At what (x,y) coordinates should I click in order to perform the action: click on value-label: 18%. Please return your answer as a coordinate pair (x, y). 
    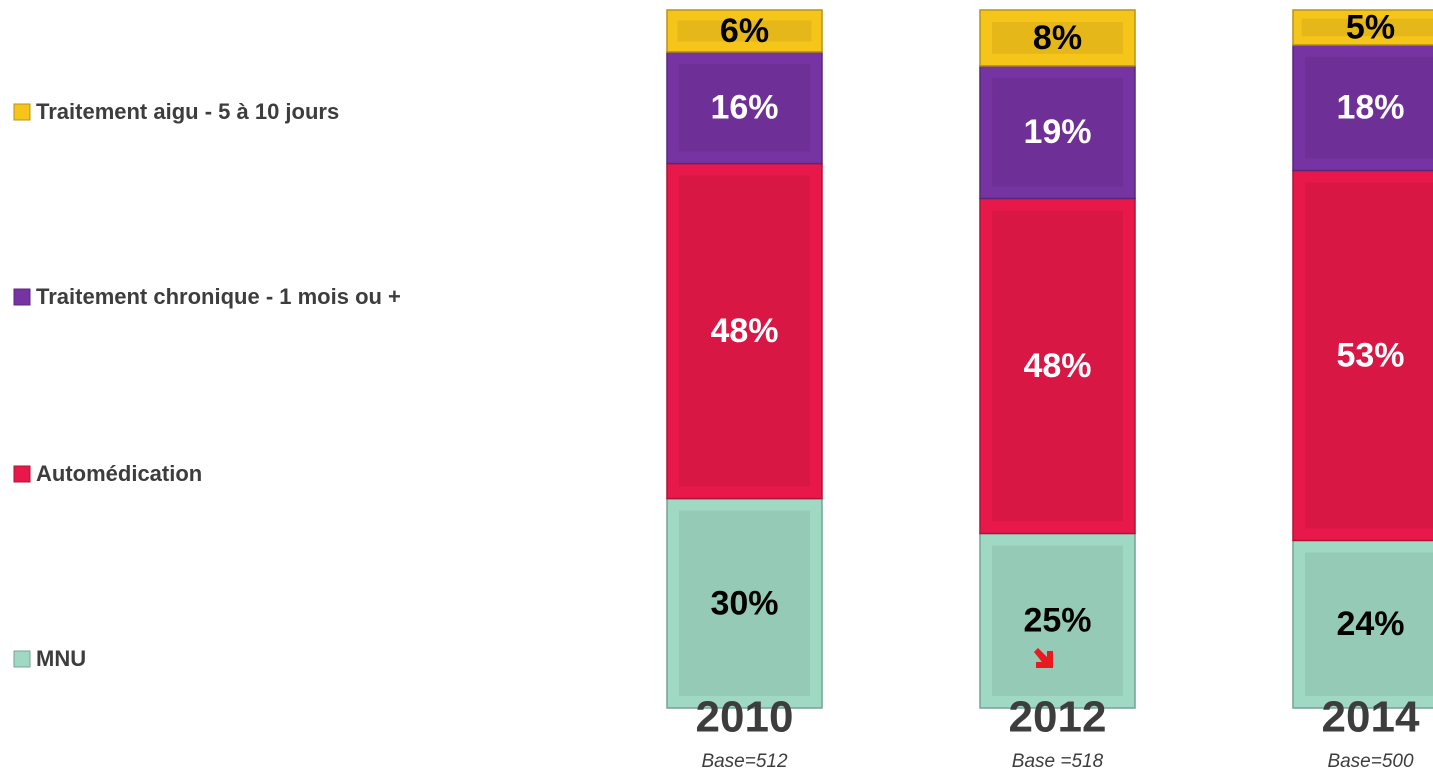
    Looking at the image, I should click on (1370, 108).